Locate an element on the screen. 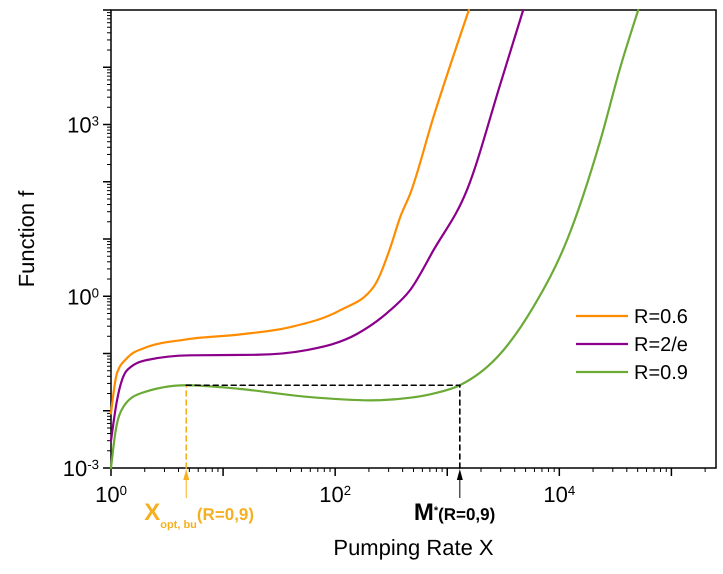 The height and width of the screenshot is (574, 723). legend-label: R=0.9 is located at coordinates (661, 373).